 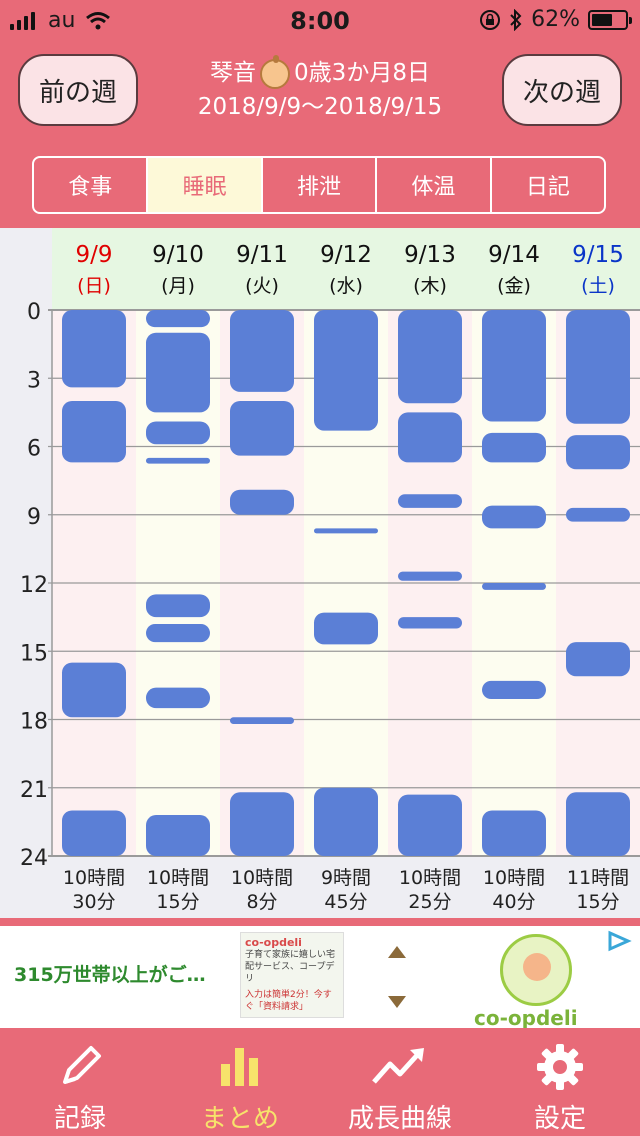 What do you see at coordinates (610, 19) in the screenshot?
I see `battery-icon` at bounding box center [610, 19].